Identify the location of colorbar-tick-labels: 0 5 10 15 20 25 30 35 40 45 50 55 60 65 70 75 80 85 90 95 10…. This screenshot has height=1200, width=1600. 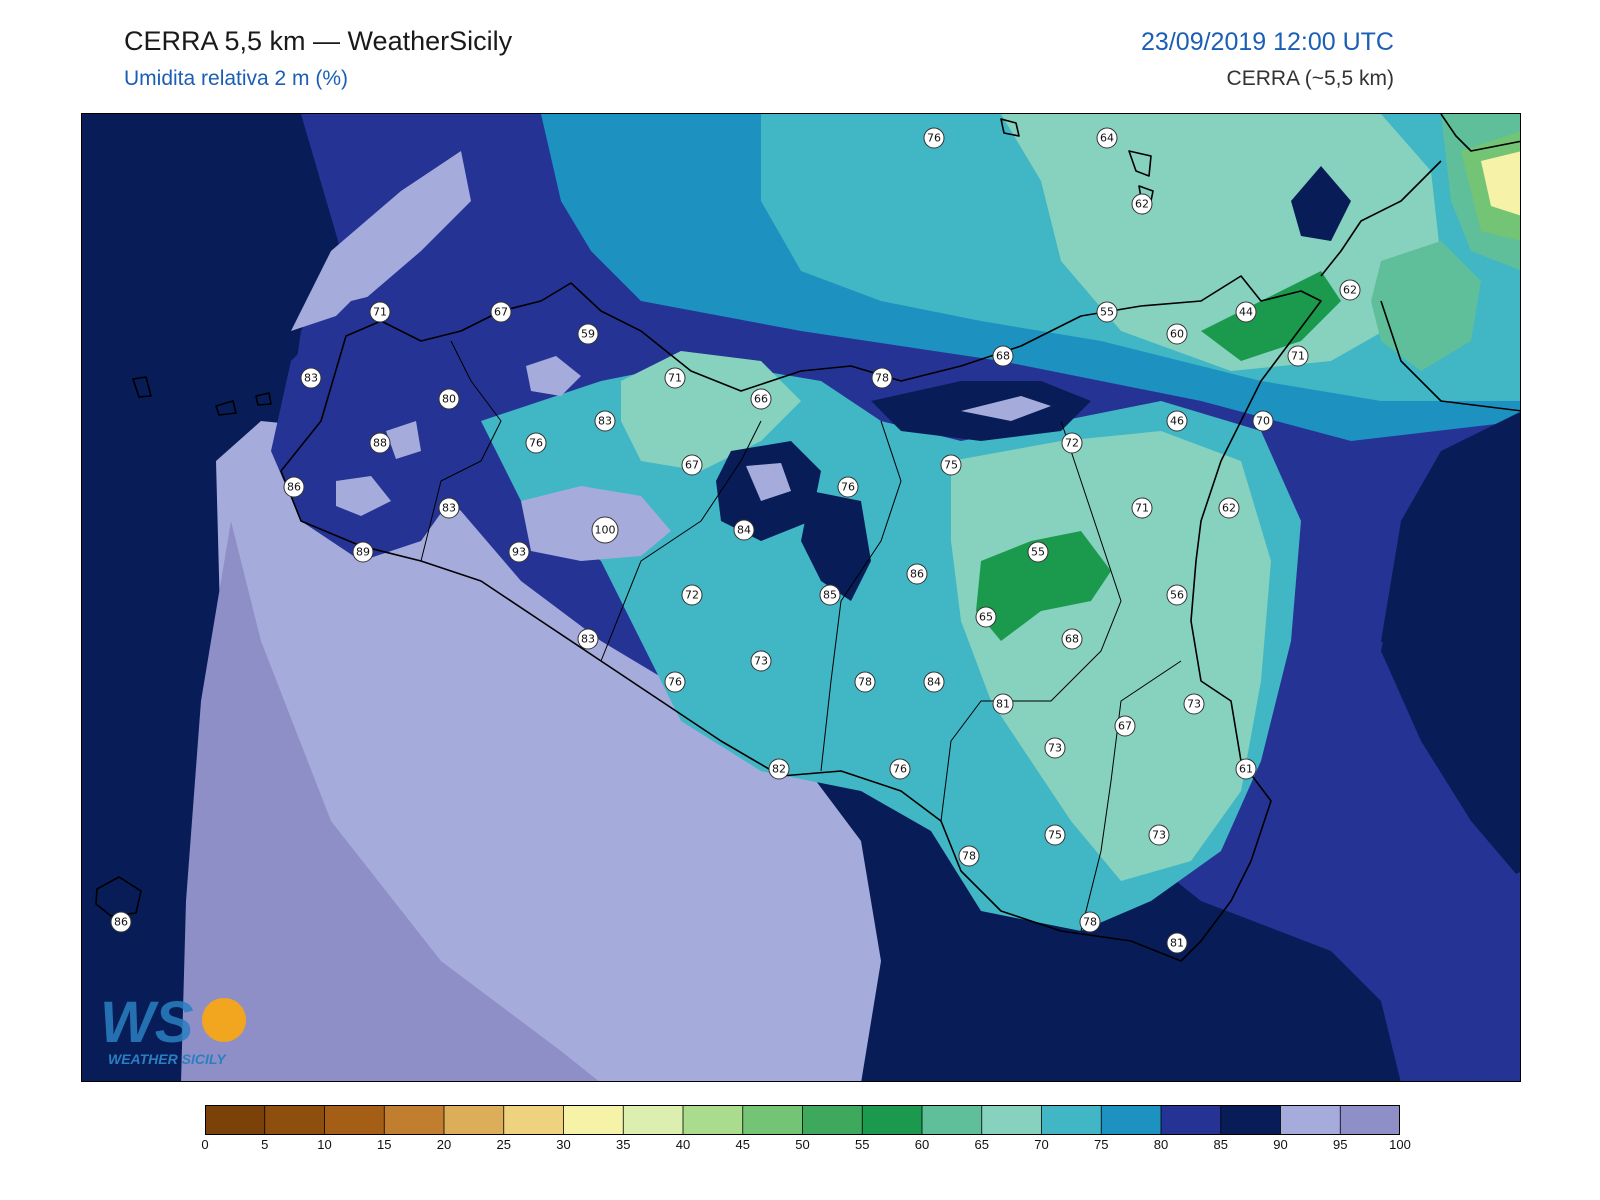
(805, 1147).